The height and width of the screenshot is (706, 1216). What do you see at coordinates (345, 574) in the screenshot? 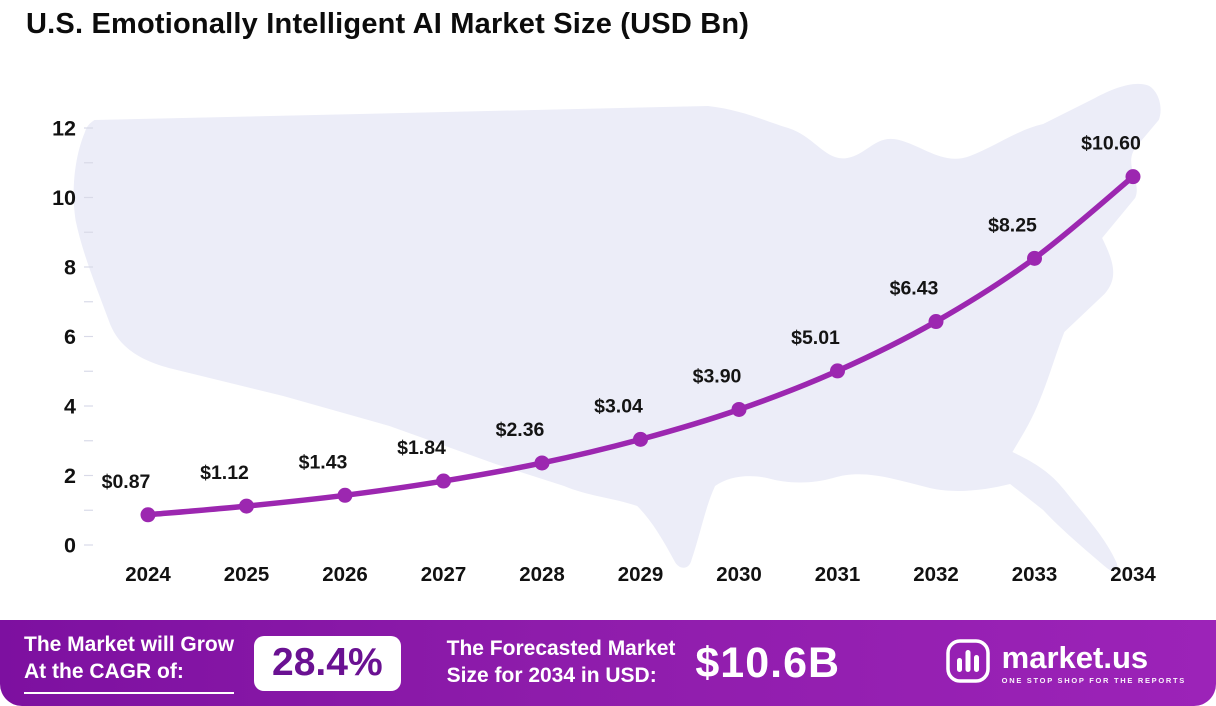
I see `x-axis-label: 2026` at bounding box center [345, 574].